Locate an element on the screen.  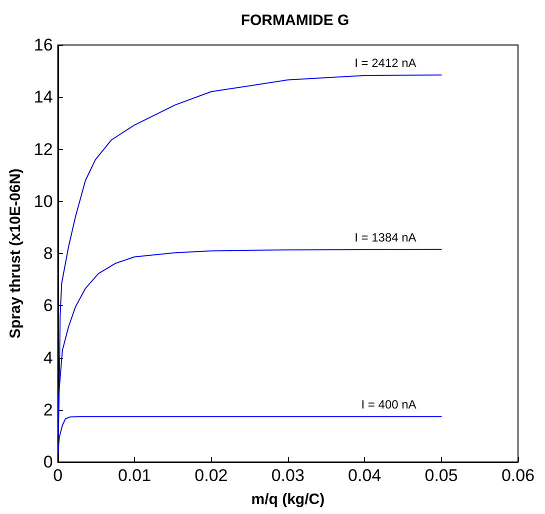
y-tick-label: 16 is located at coordinates (43, 45).